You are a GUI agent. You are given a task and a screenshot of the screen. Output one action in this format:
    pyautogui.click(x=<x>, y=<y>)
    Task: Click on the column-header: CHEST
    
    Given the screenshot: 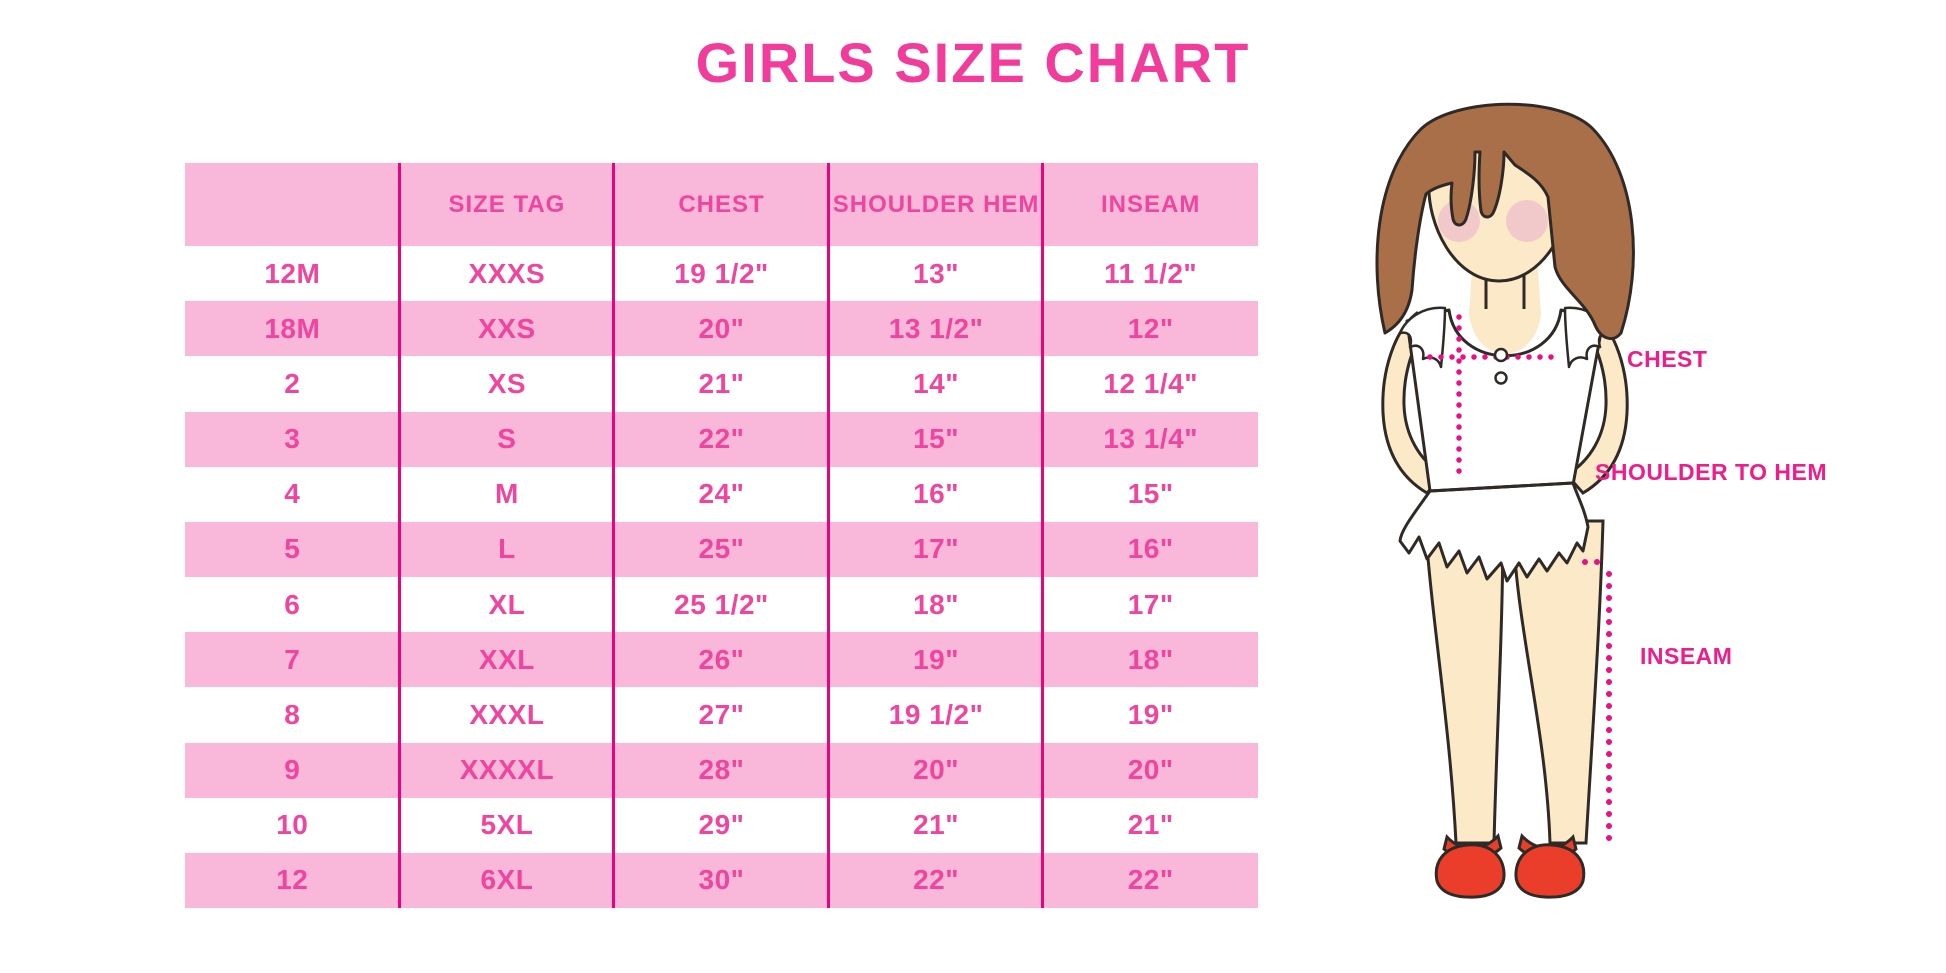 What is the action you would take?
    pyautogui.click(x=721, y=204)
    